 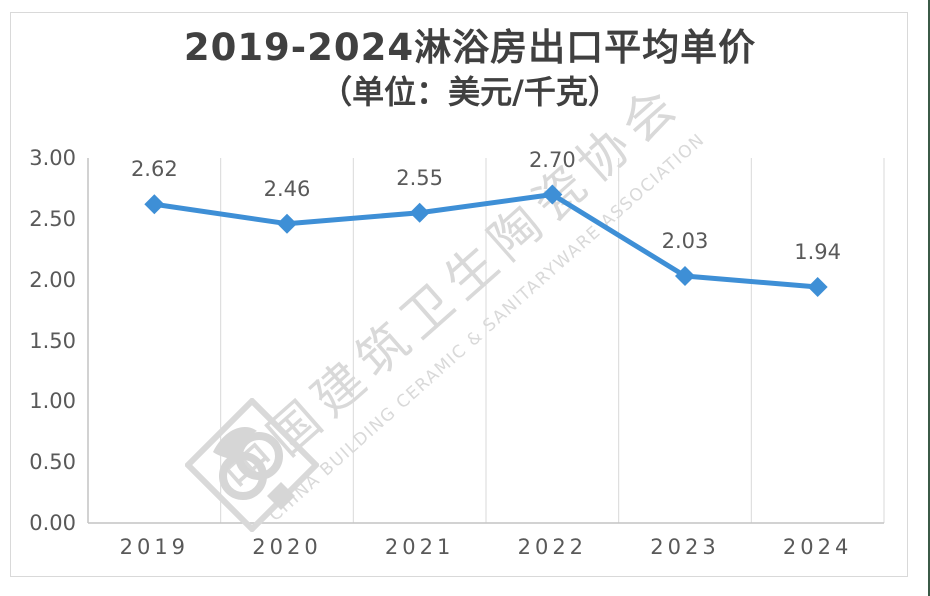 I want to click on y-tick-label: 0.00, so click(x=52, y=523).